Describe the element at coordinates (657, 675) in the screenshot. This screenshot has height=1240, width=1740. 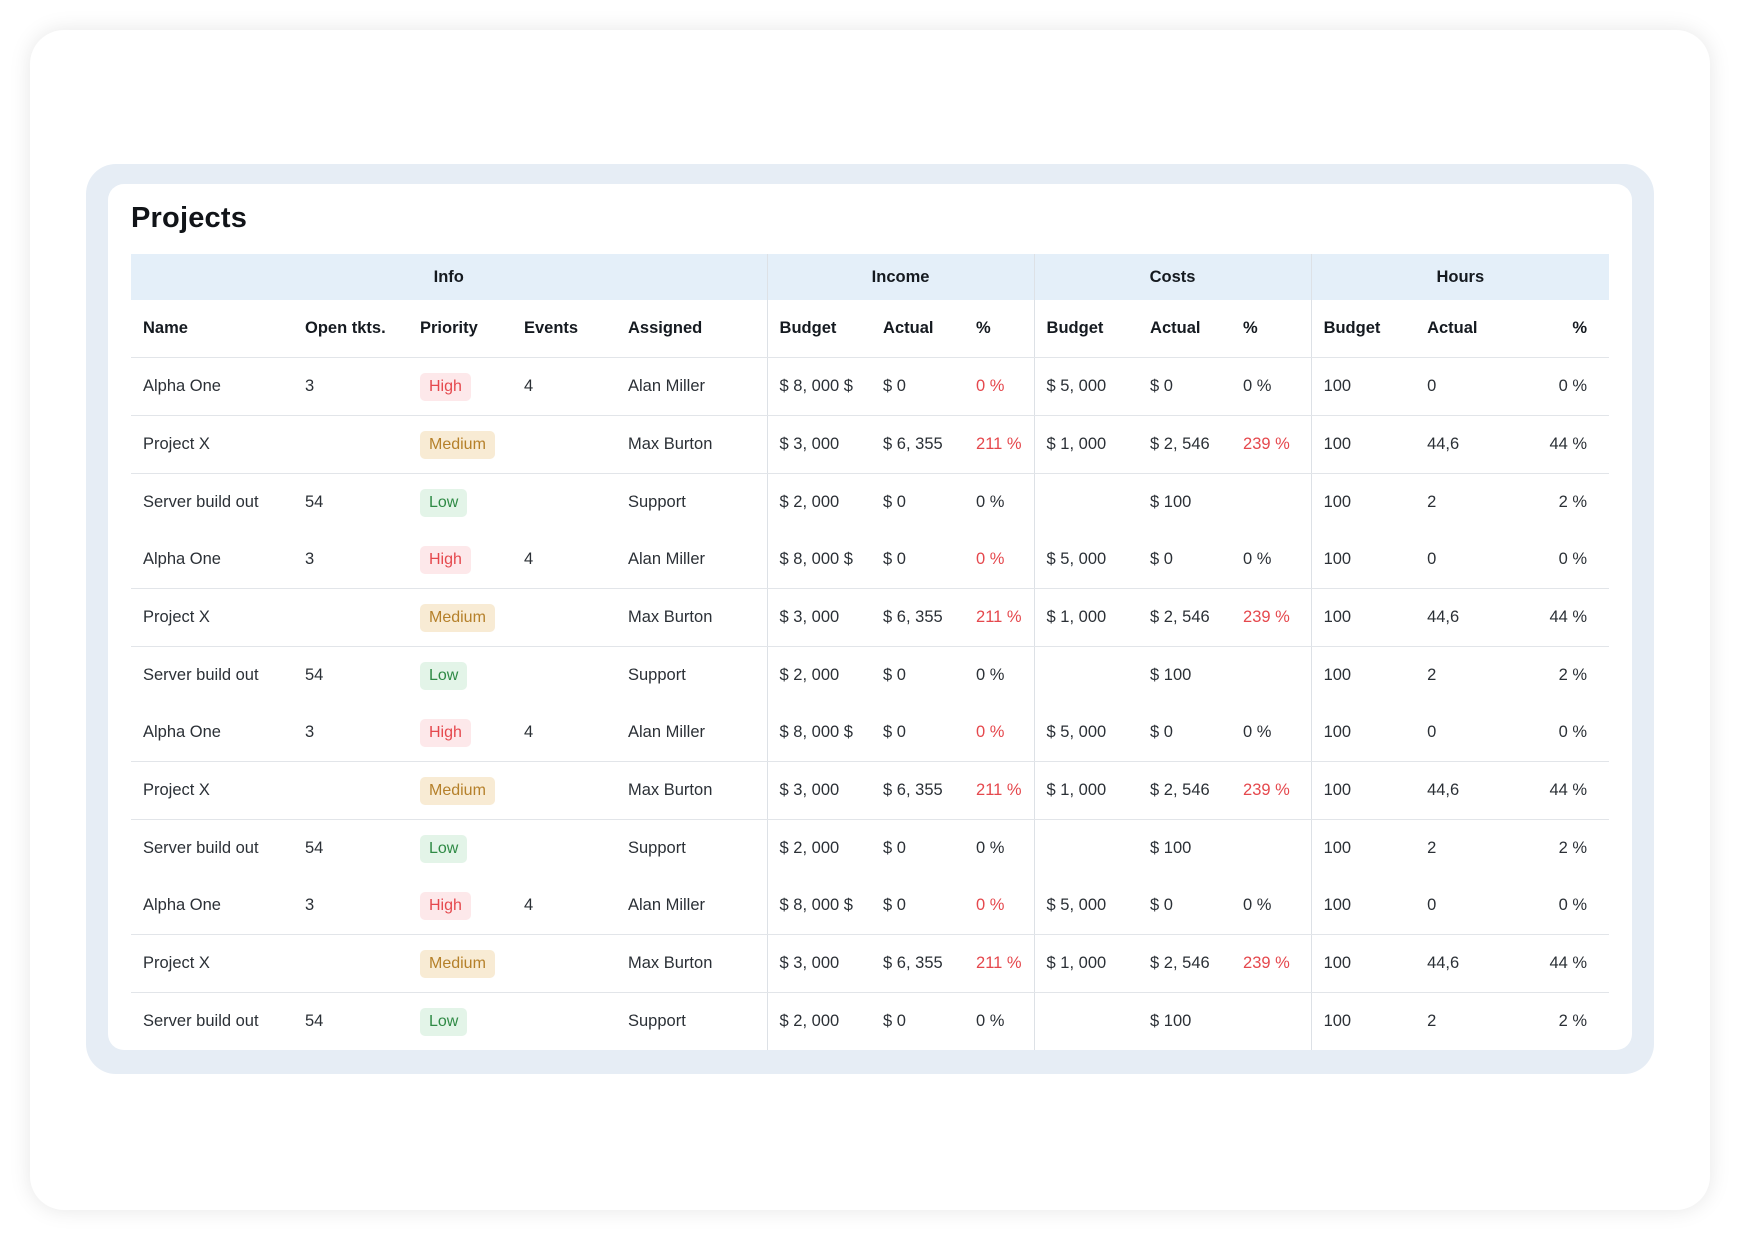
I see `cell-assigned: Support` at that location.